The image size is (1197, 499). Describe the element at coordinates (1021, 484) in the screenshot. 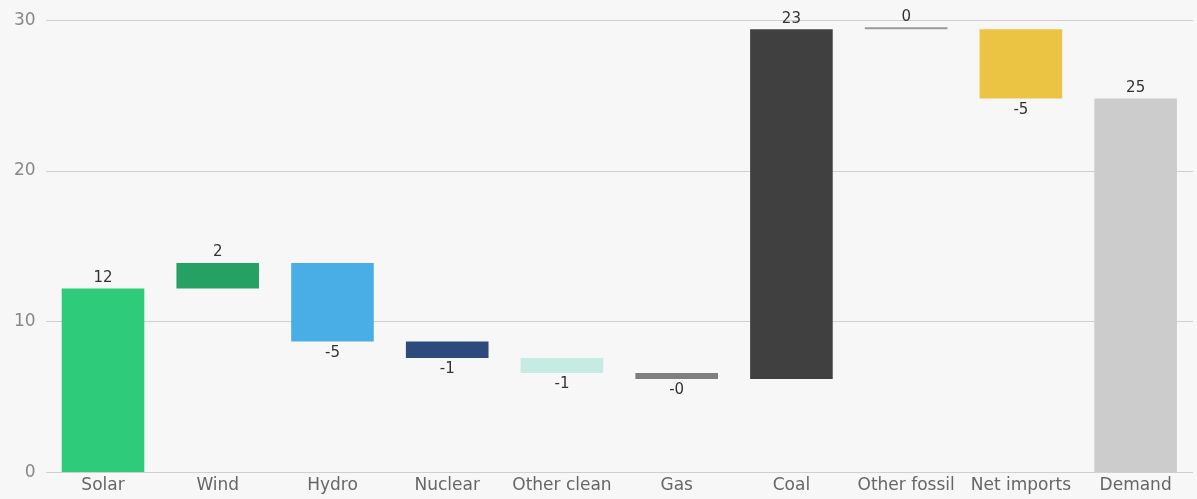

I see `x-tick-label: Net imports` at that location.